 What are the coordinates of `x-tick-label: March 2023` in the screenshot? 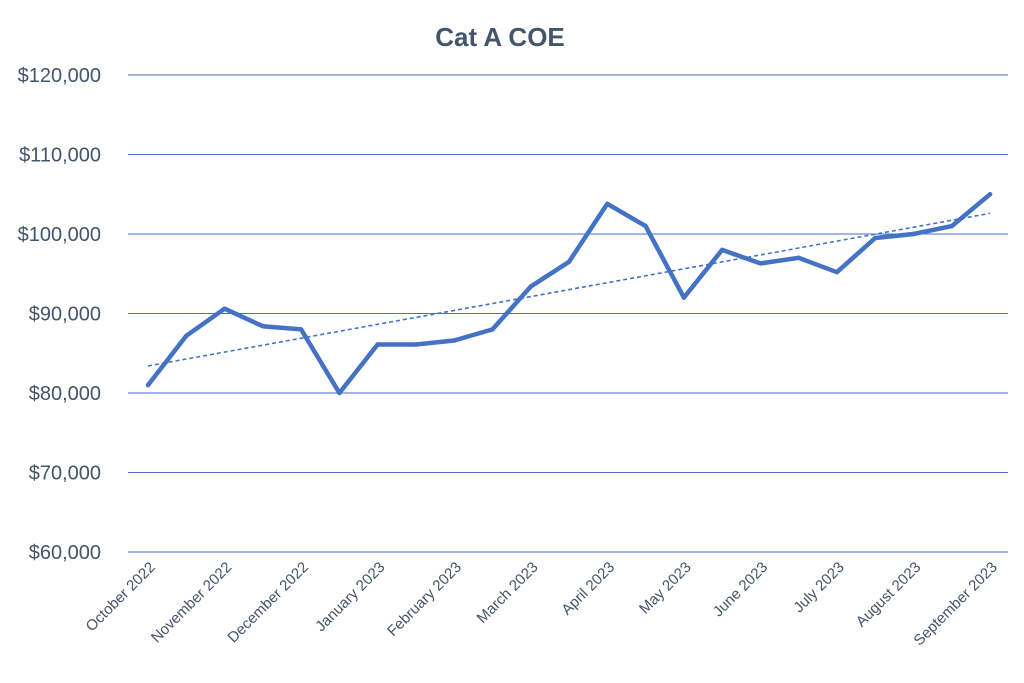 It's located at (508, 593).